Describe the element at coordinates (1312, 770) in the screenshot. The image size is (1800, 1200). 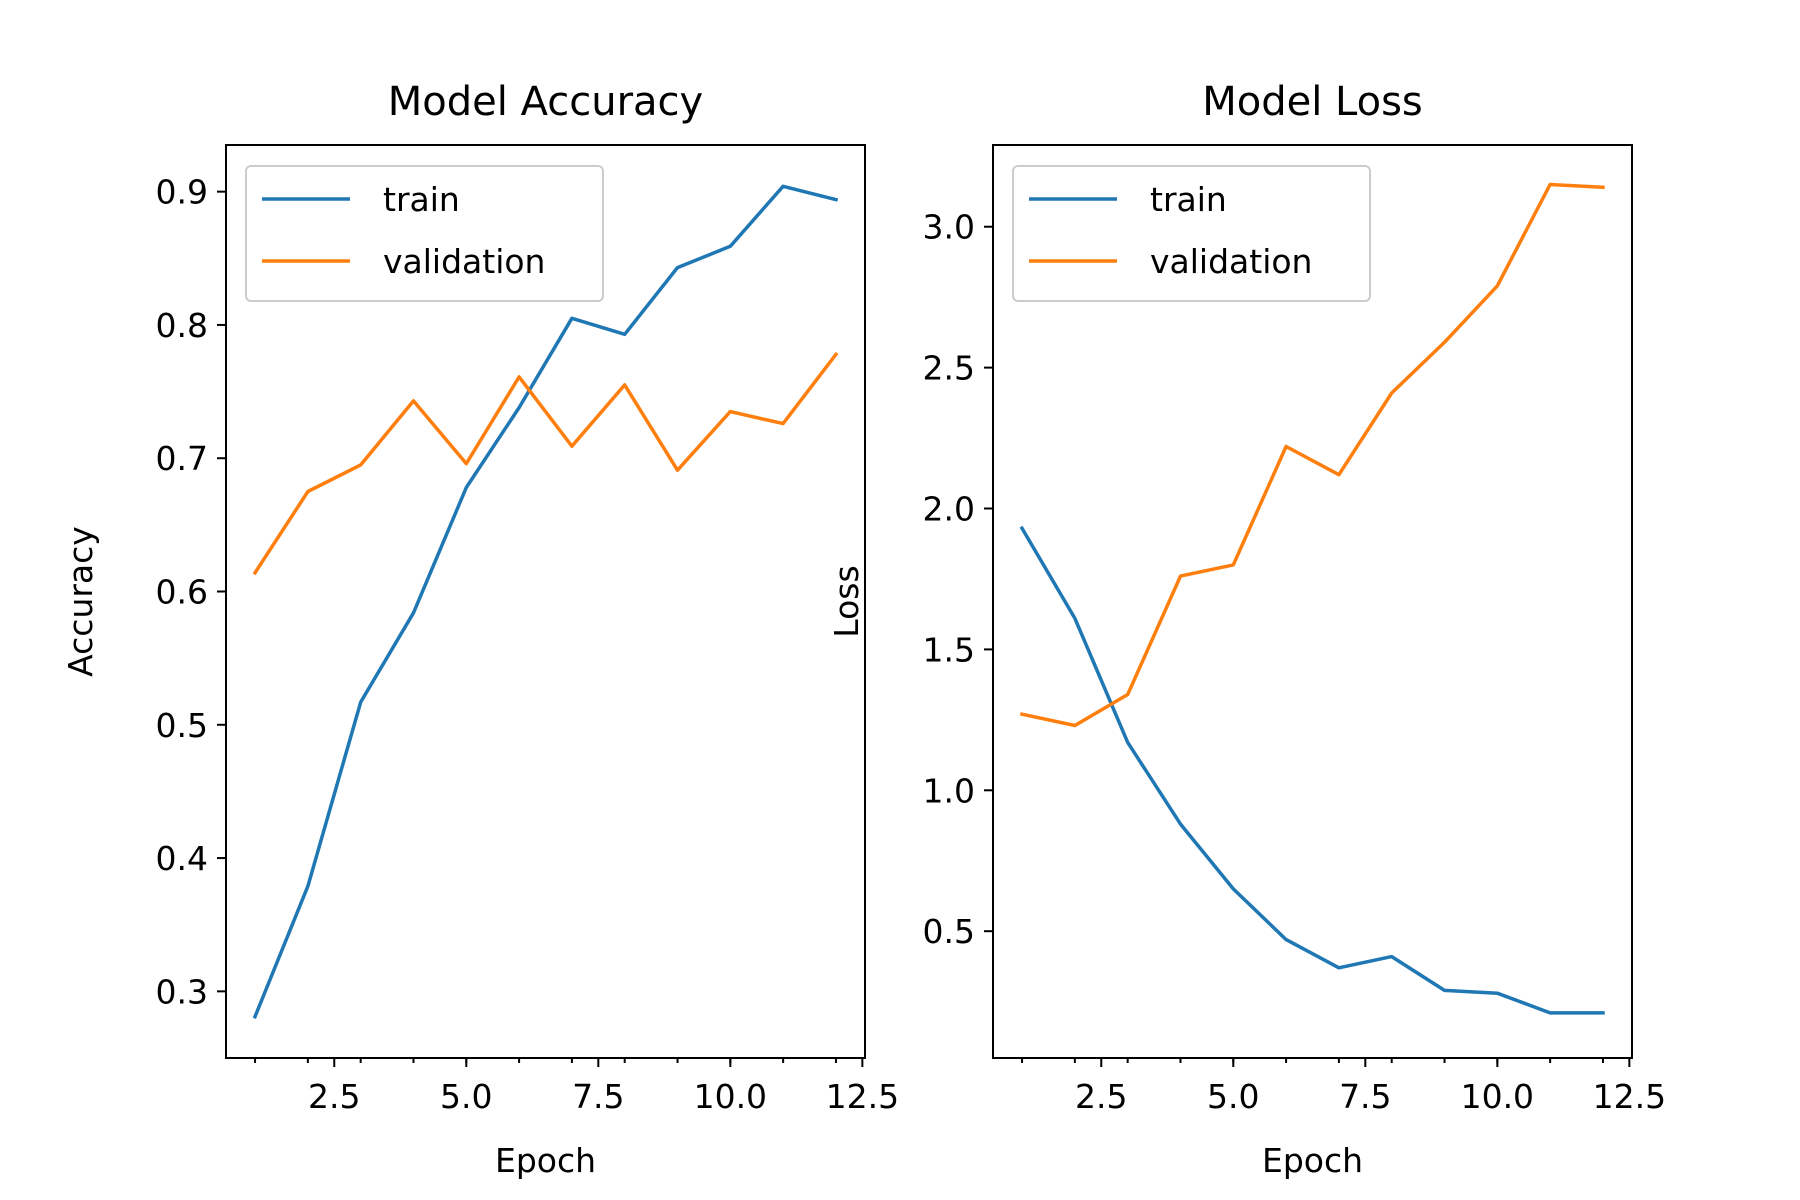
I see `series-line-train` at that location.